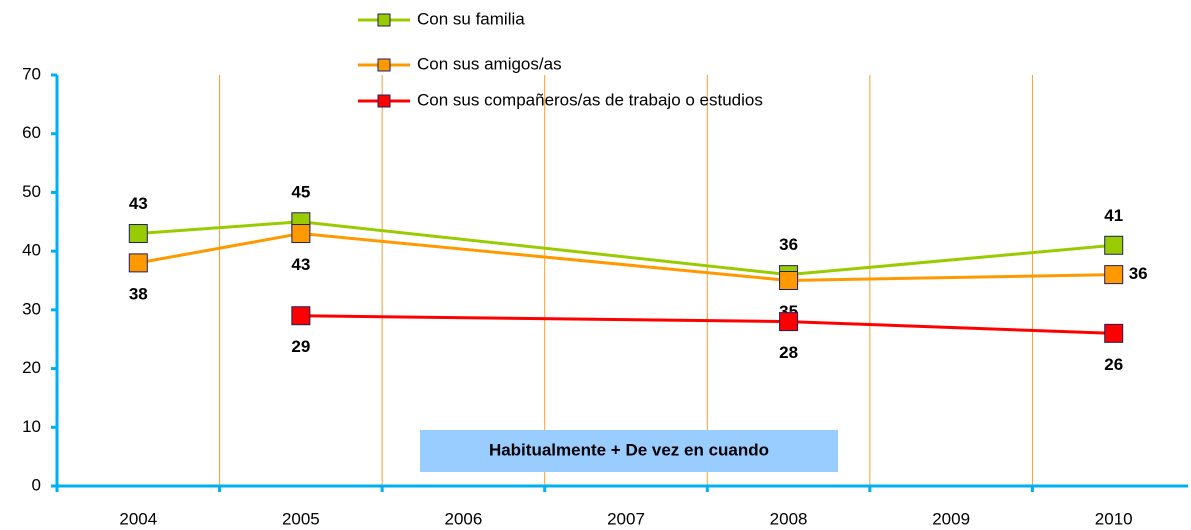 Image resolution: width=1191 pixels, height=530 pixels. What do you see at coordinates (626, 518) in the screenshot?
I see `x-tick-label: 2007` at bounding box center [626, 518].